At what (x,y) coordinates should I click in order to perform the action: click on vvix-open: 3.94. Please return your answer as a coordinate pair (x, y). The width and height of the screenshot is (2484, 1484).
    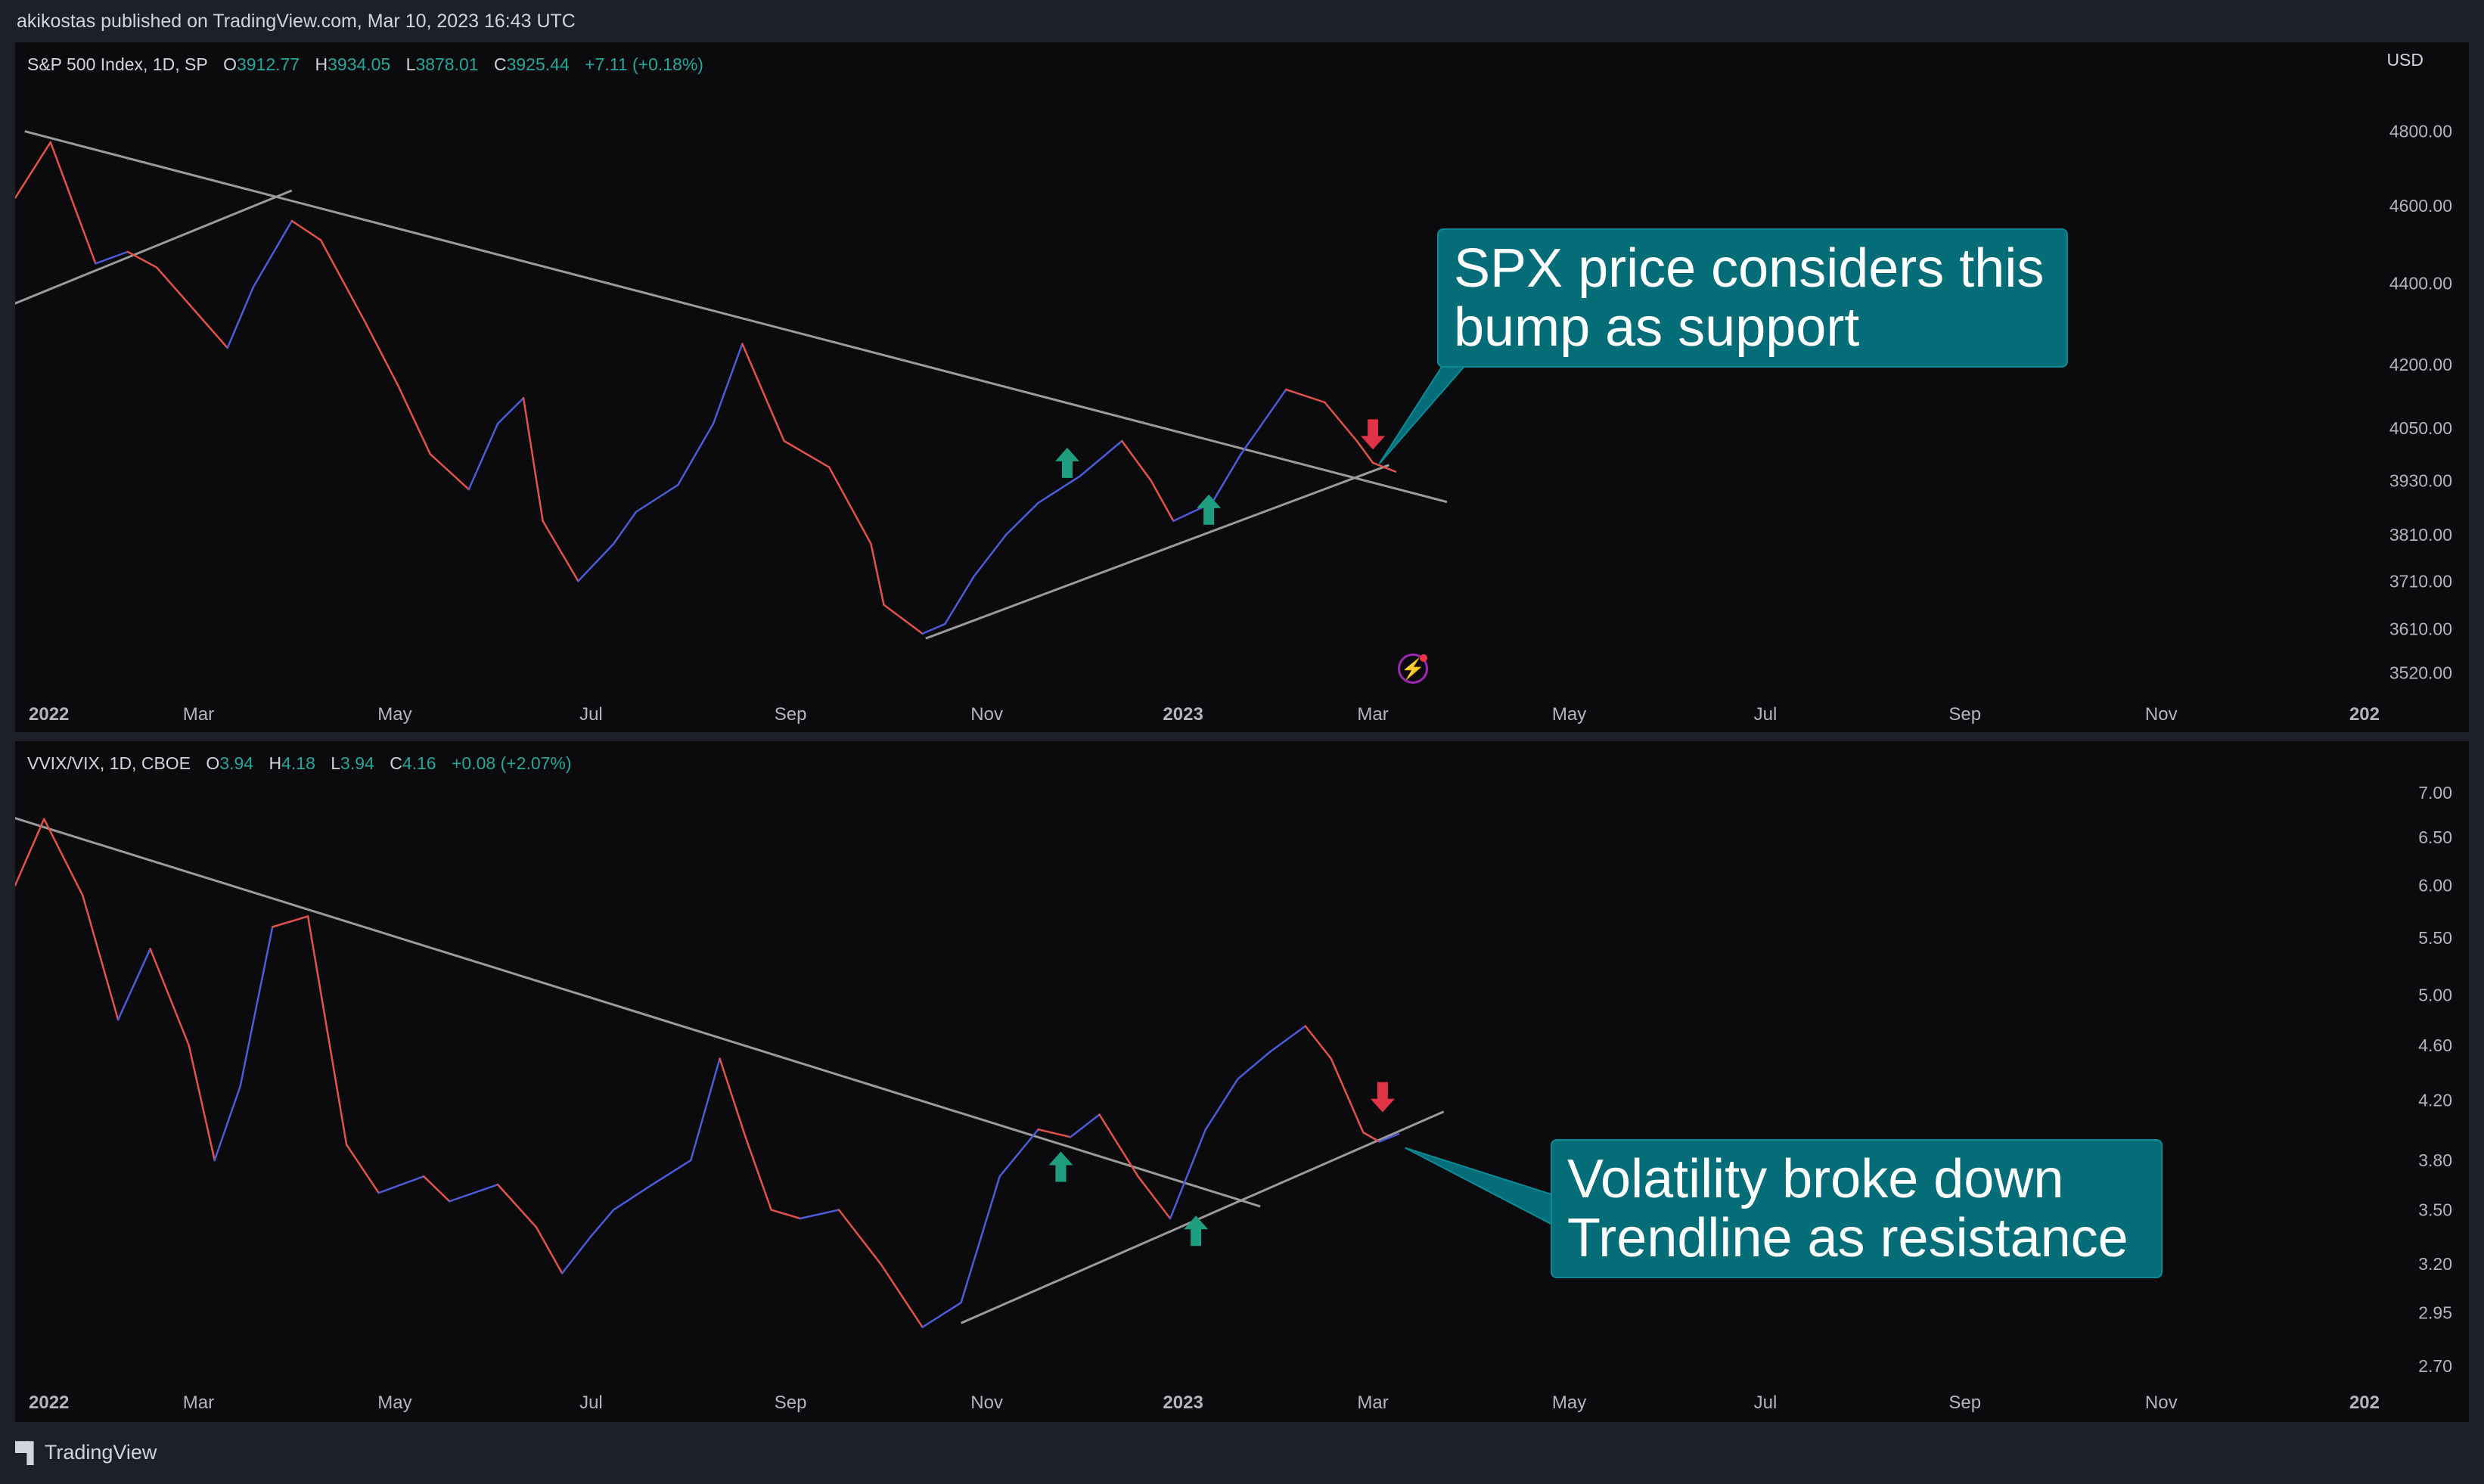
    Looking at the image, I should click on (237, 763).